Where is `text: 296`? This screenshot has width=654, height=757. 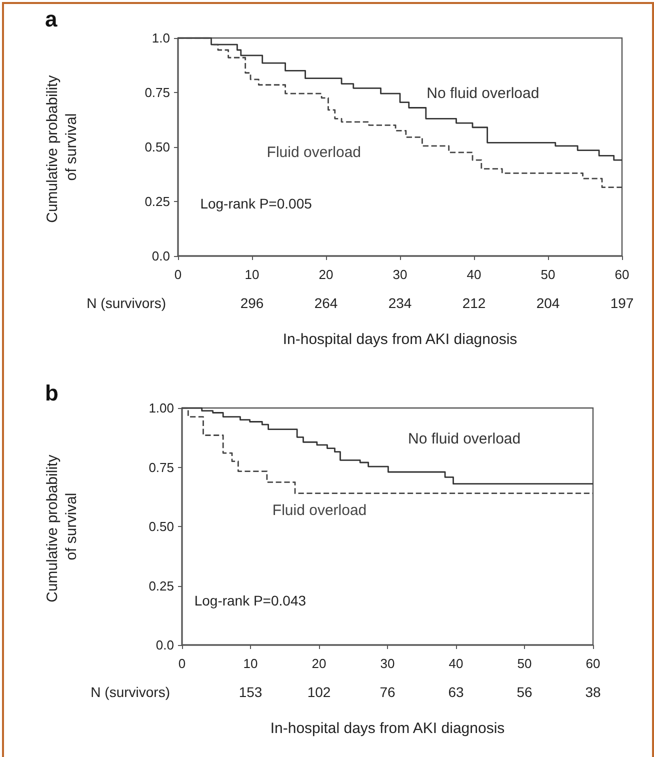 text: 296 is located at coordinates (252, 303).